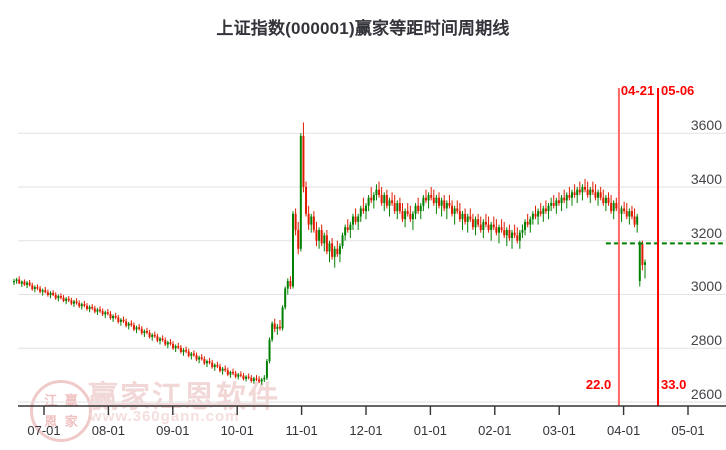 The width and height of the screenshot is (726, 450). Describe the element at coordinates (665, 247) in the screenshot. I see `overlay-layer` at that location.